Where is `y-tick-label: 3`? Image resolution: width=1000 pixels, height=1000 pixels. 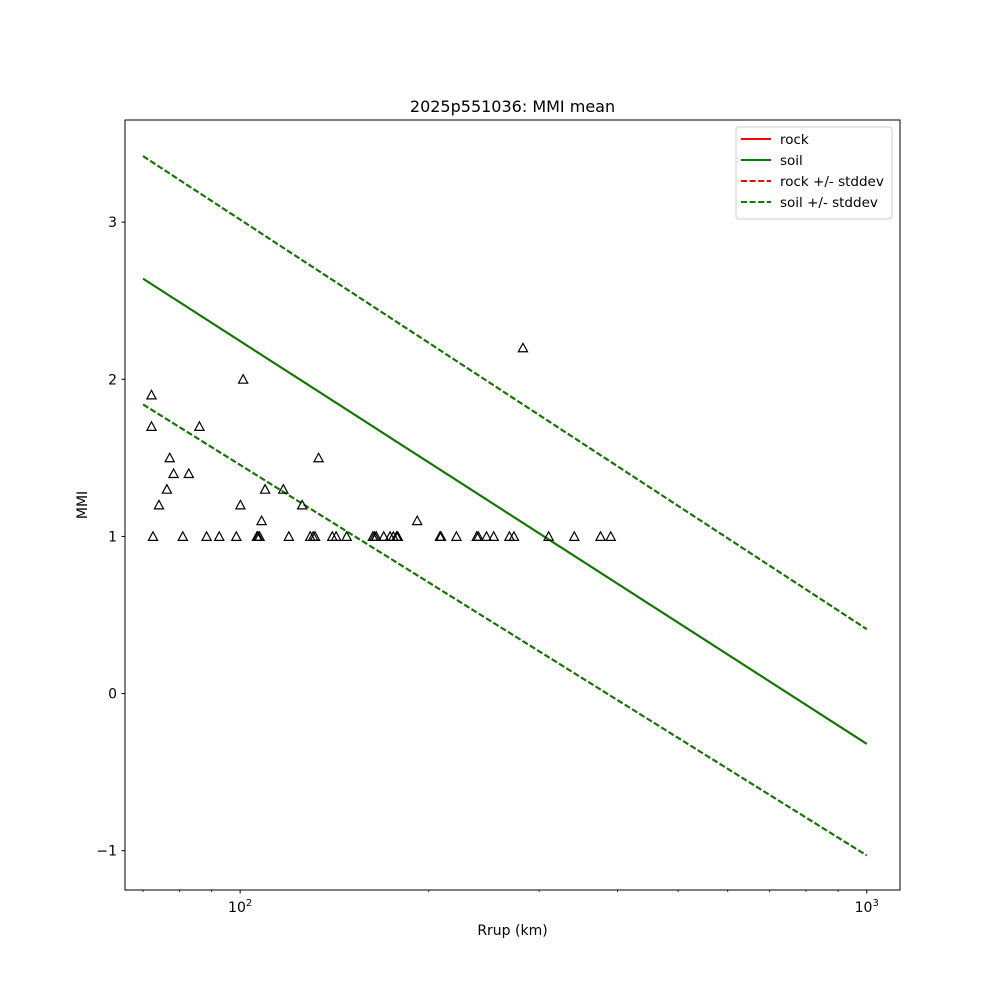 y-tick-label: 3 is located at coordinates (112, 223).